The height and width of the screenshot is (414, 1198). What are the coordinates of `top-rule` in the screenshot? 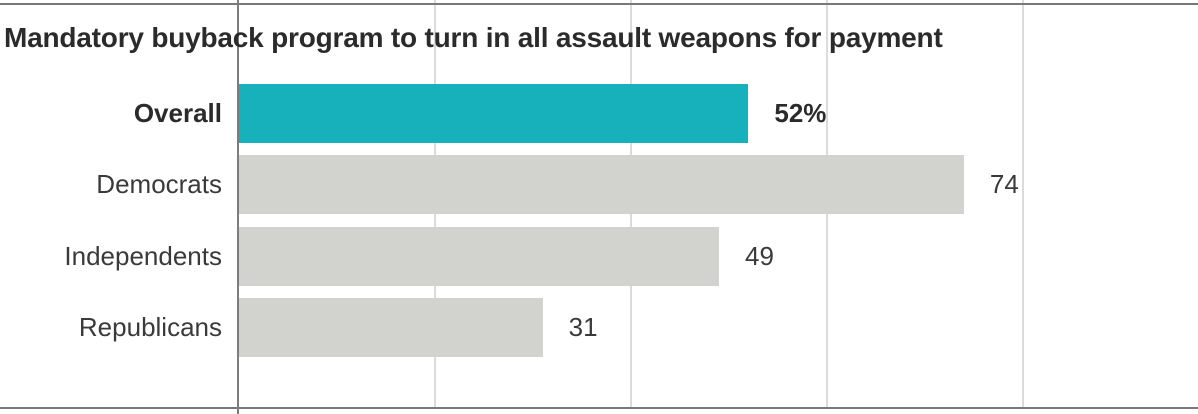 It's located at (599, 4).